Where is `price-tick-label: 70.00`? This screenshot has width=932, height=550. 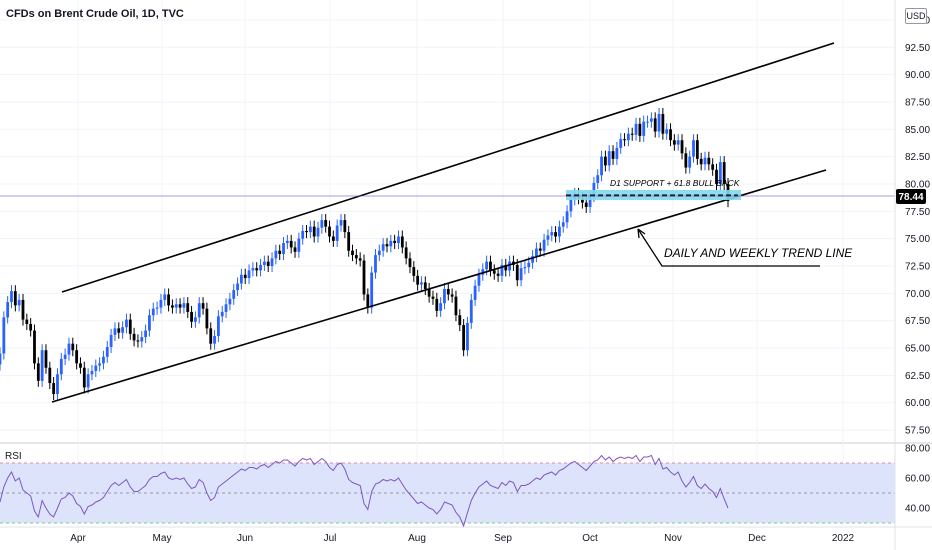
price-tick-label: 70.00 is located at coordinates (917, 294).